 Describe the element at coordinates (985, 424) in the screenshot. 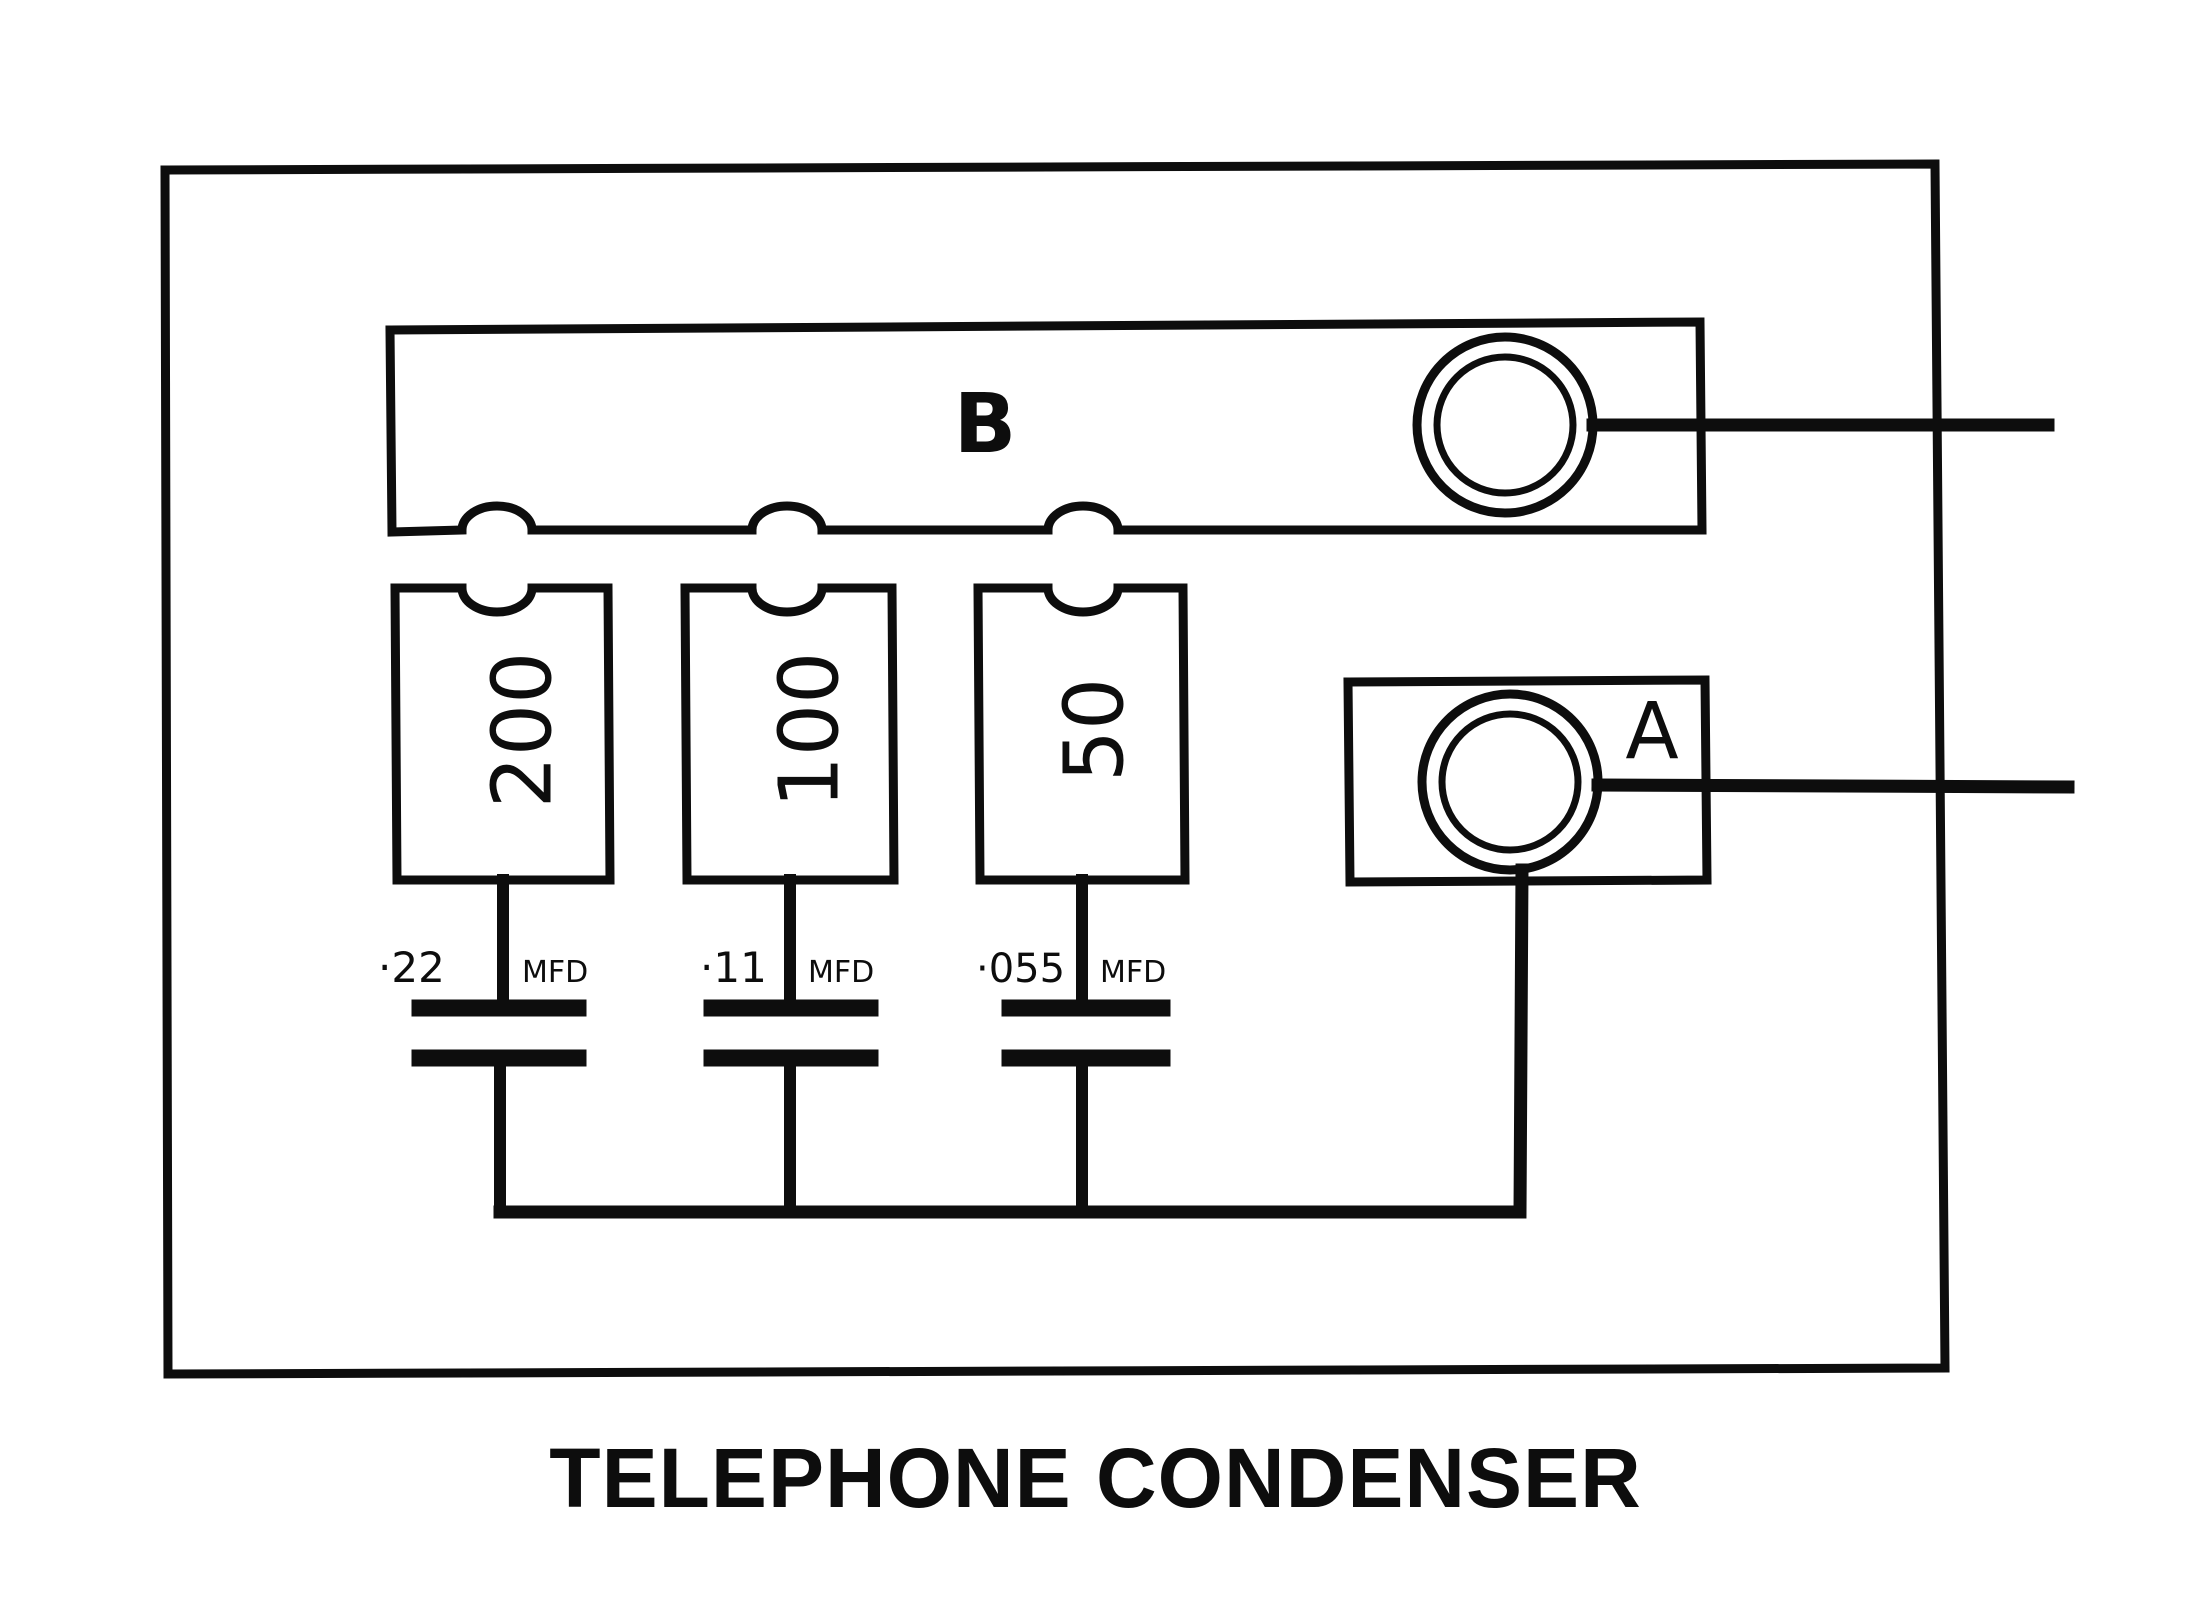

I see `terminal-b-label: B` at that location.